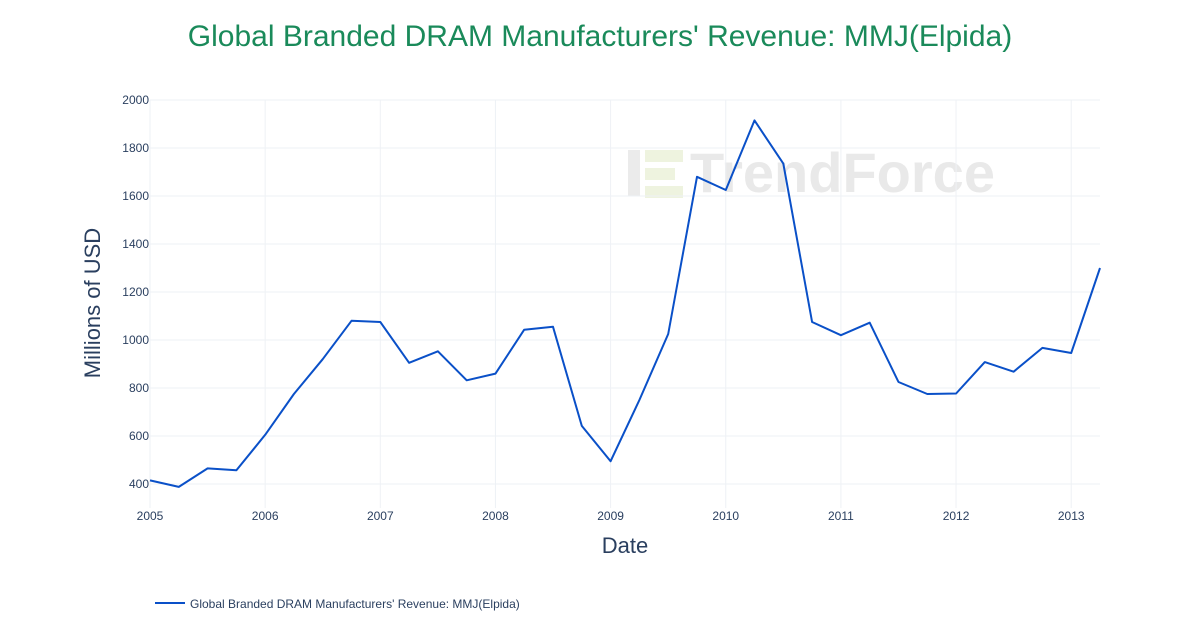 The width and height of the screenshot is (1200, 630). What do you see at coordinates (842, 172) in the screenshot?
I see `watermark-text: TrendForce` at bounding box center [842, 172].